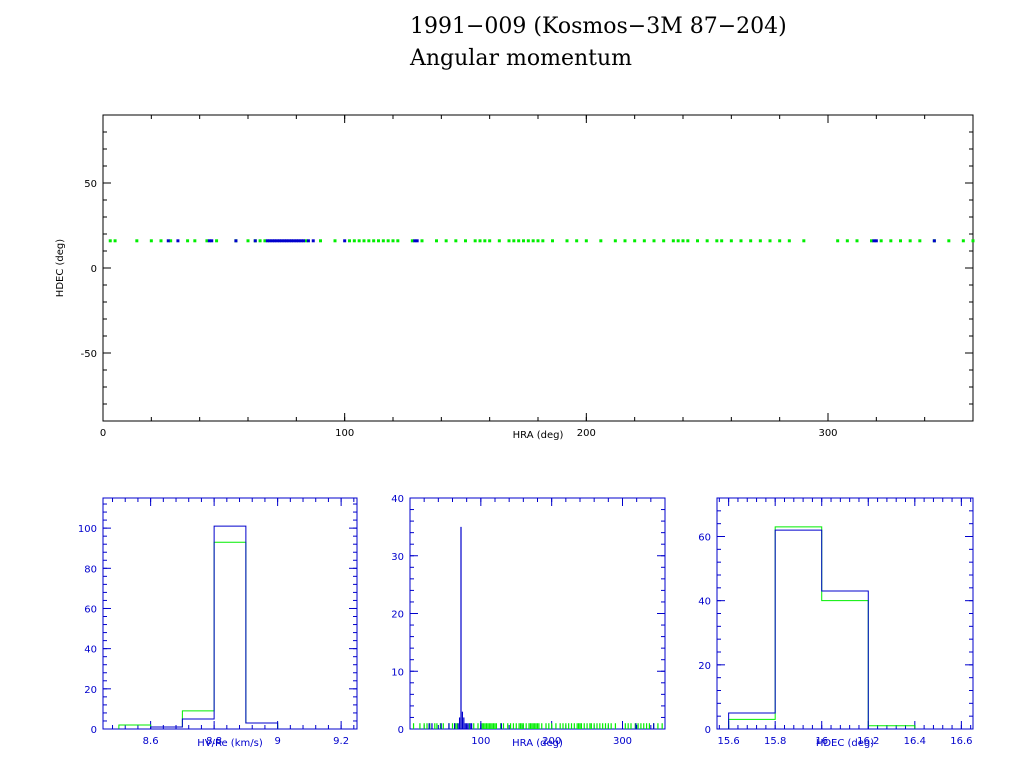  I want to click on y-tick-label-1: 60, so click(90, 609).